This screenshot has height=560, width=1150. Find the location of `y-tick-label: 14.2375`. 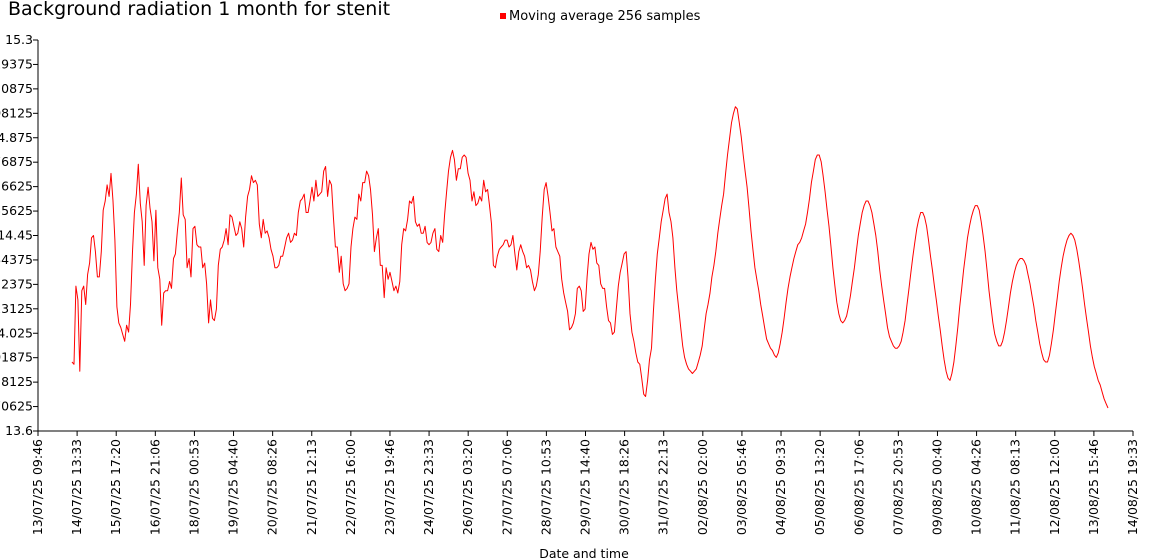

y-tick-label: 14.2375 is located at coordinates (16, 283).